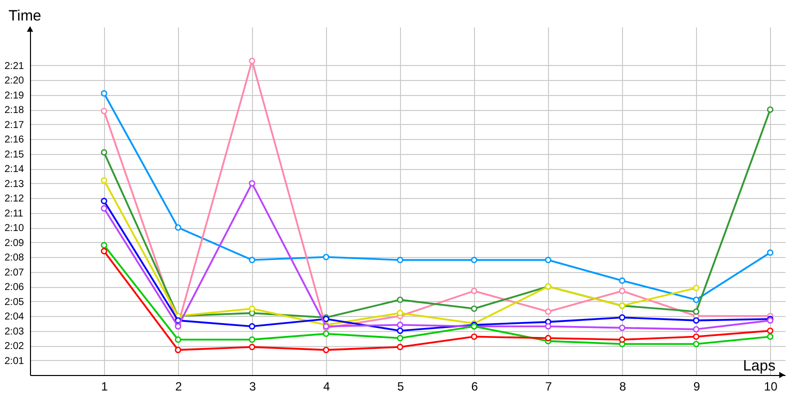 This screenshot has width=800, height=400. I want to click on y-tick-label: 2:10, so click(14, 228).